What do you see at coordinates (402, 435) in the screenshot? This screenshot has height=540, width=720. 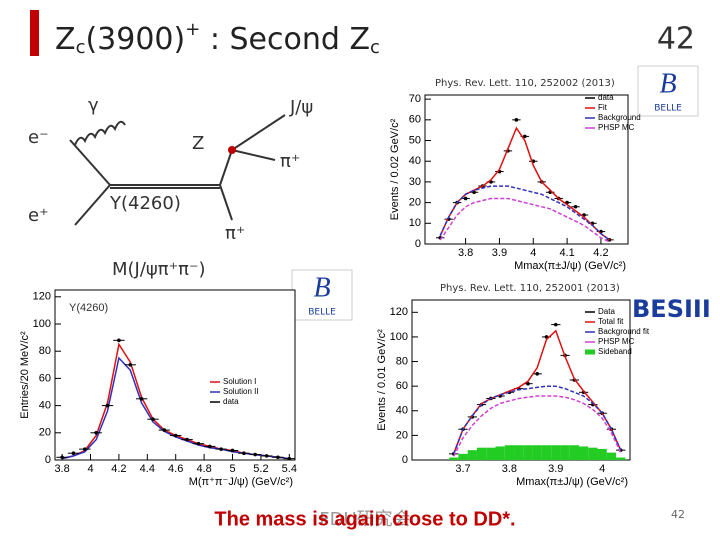 I see `y-tick-label: 20` at bounding box center [402, 435].